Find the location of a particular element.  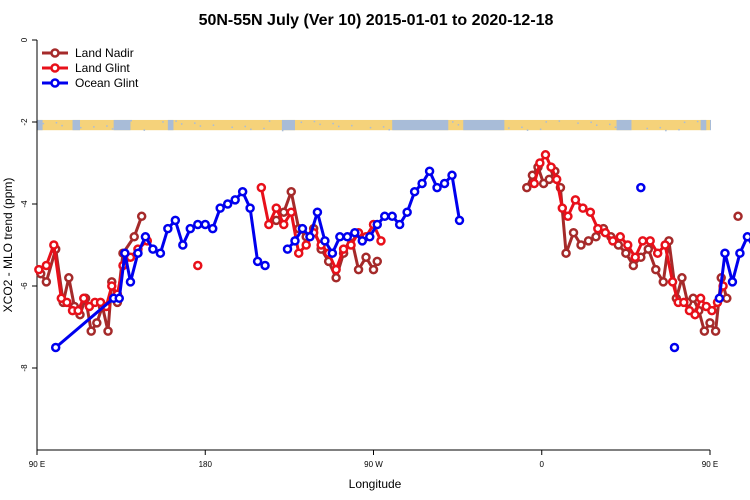

legend-label-1: Land Glint is located at coordinates (102, 68).